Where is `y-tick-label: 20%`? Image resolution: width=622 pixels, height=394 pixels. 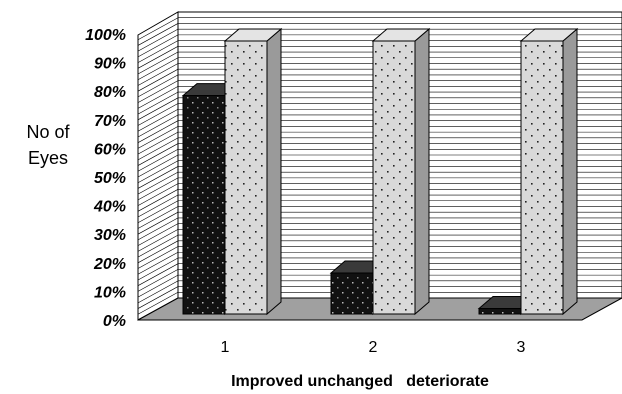
y-tick-label: 20% is located at coordinates (109, 264).